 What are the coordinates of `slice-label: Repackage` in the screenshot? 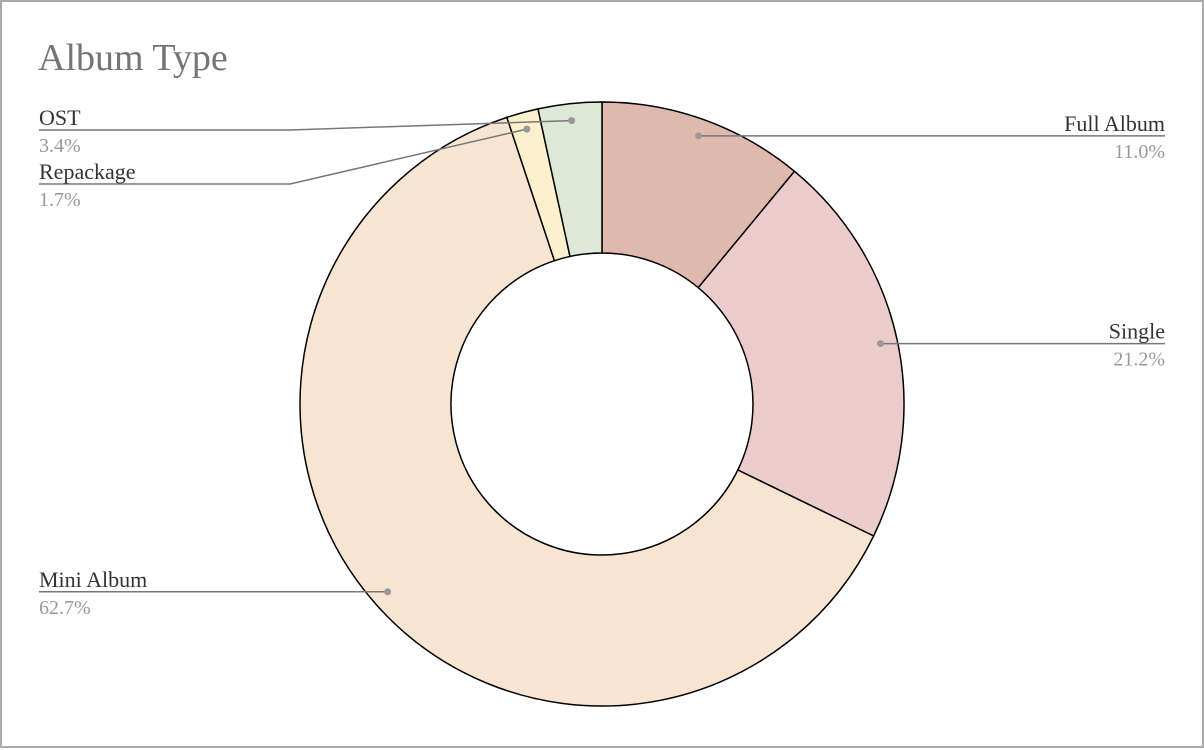 It's located at (87, 171).